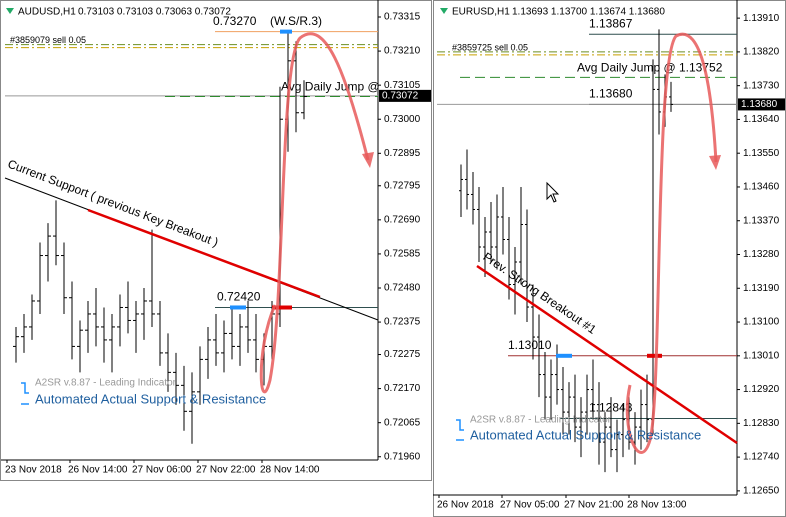 The height and width of the screenshot is (517, 786). What do you see at coordinates (239, 297) in the screenshot?
I see `level-label: 0.72420` at bounding box center [239, 297].